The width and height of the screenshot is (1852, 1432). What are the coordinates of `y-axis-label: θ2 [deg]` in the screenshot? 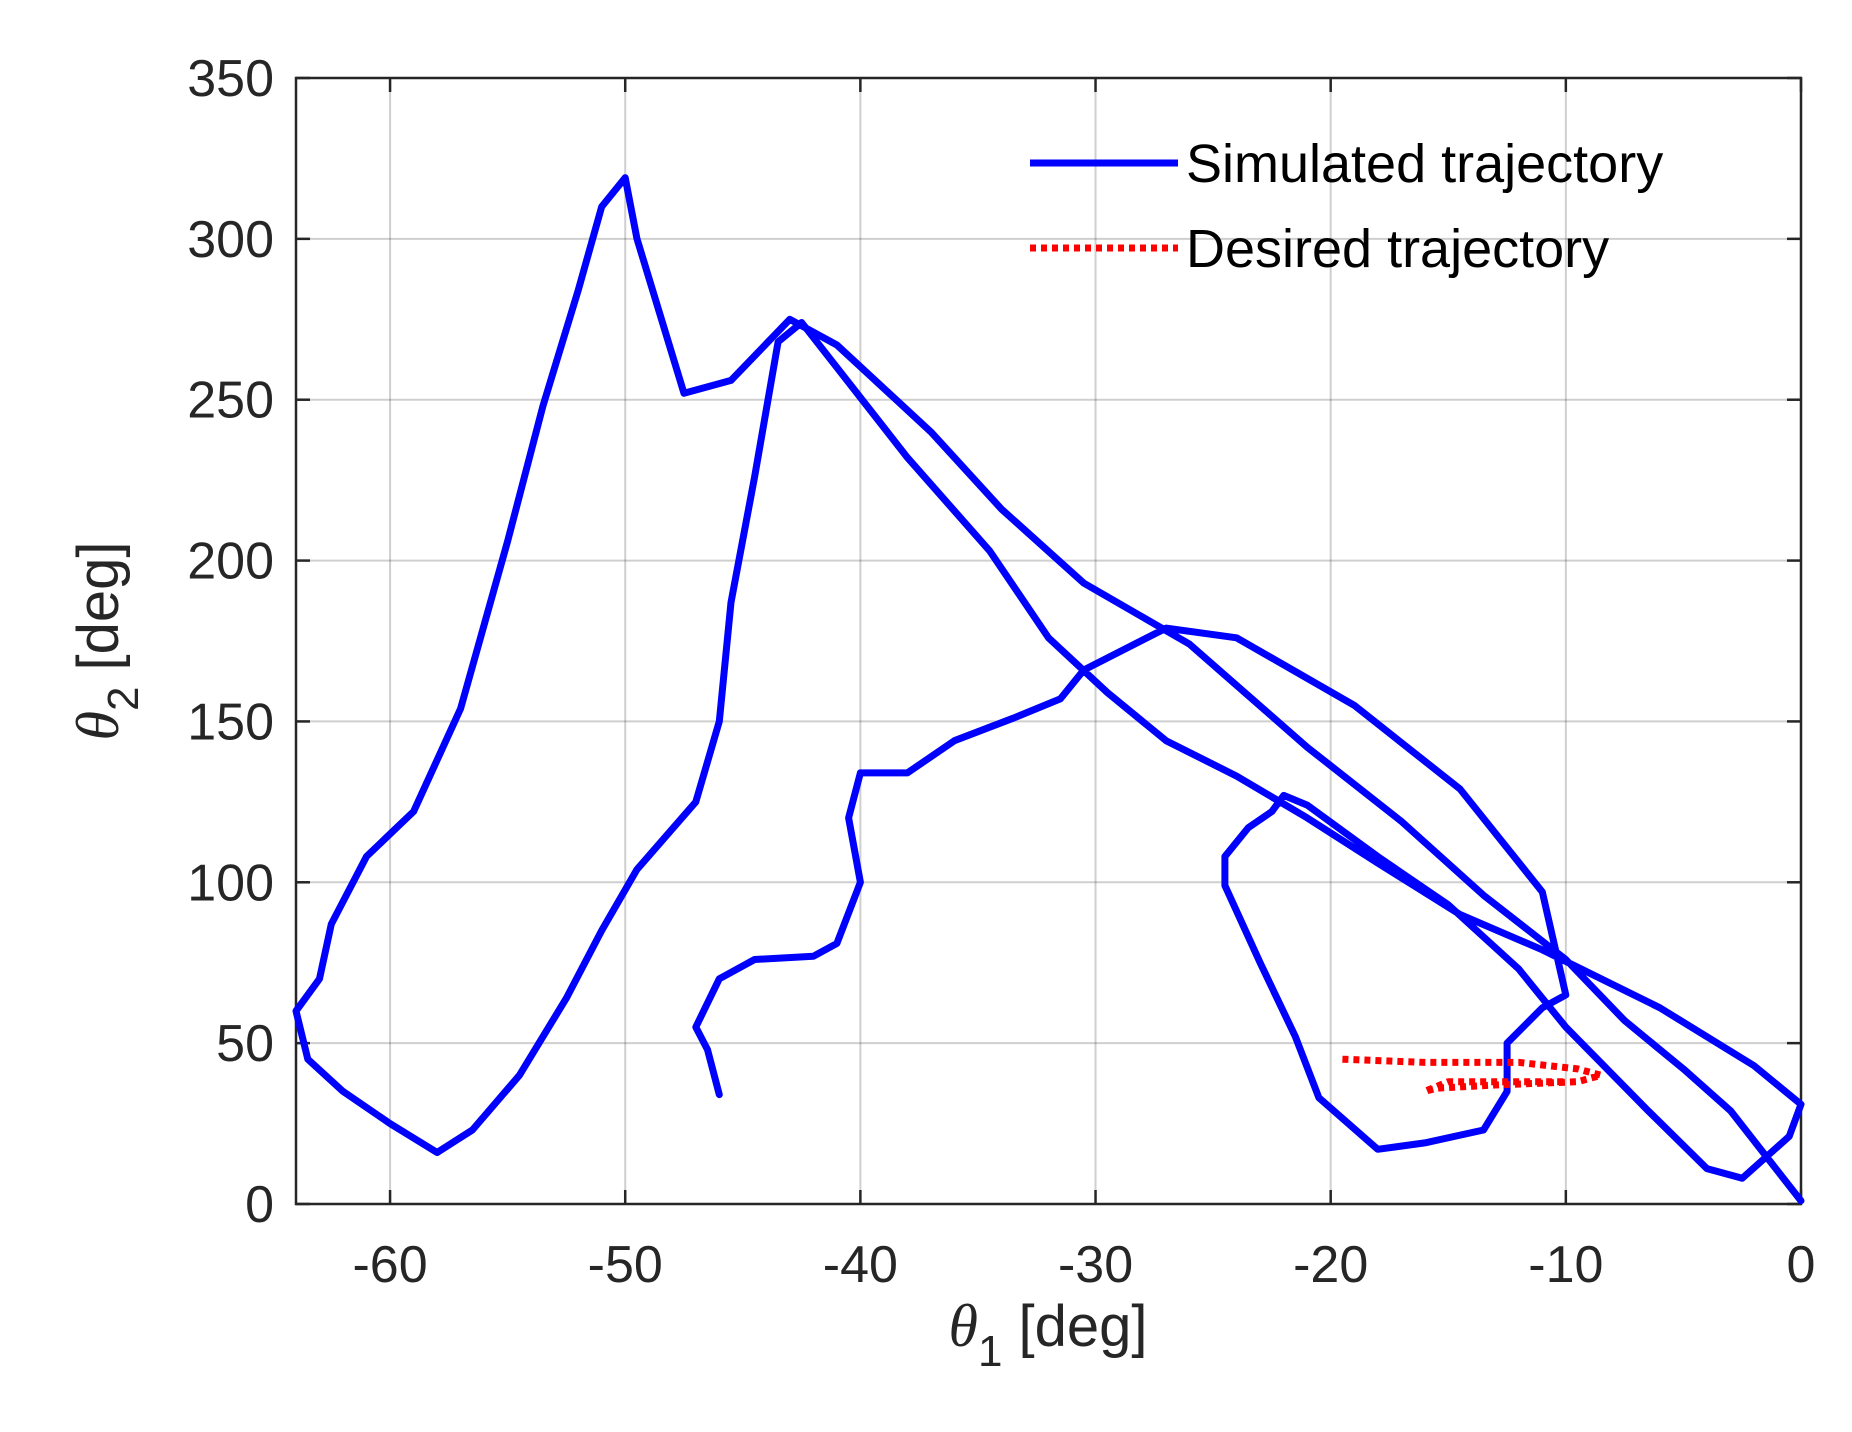 It's located at (106, 641).